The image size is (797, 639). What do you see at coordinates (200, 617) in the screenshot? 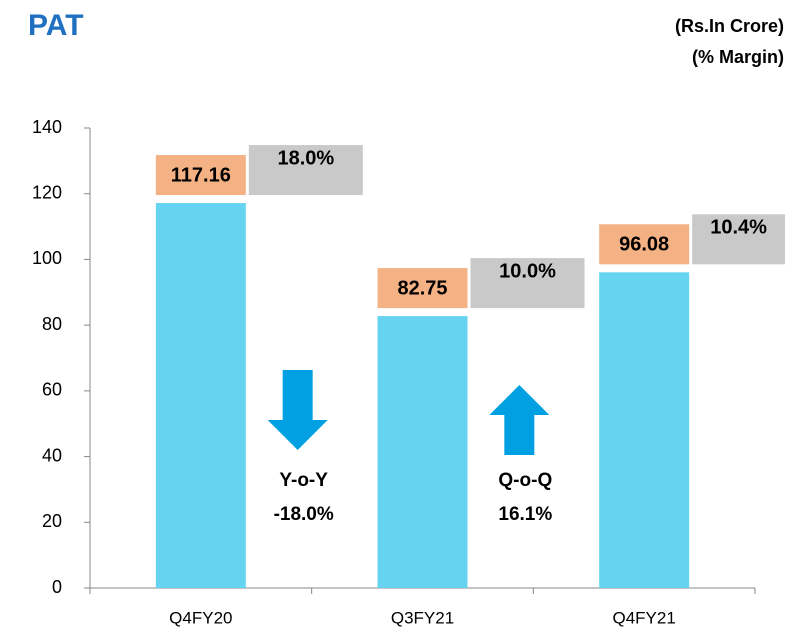
I see `x-tick-label: Q4FY20` at bounding box center [200, 617].